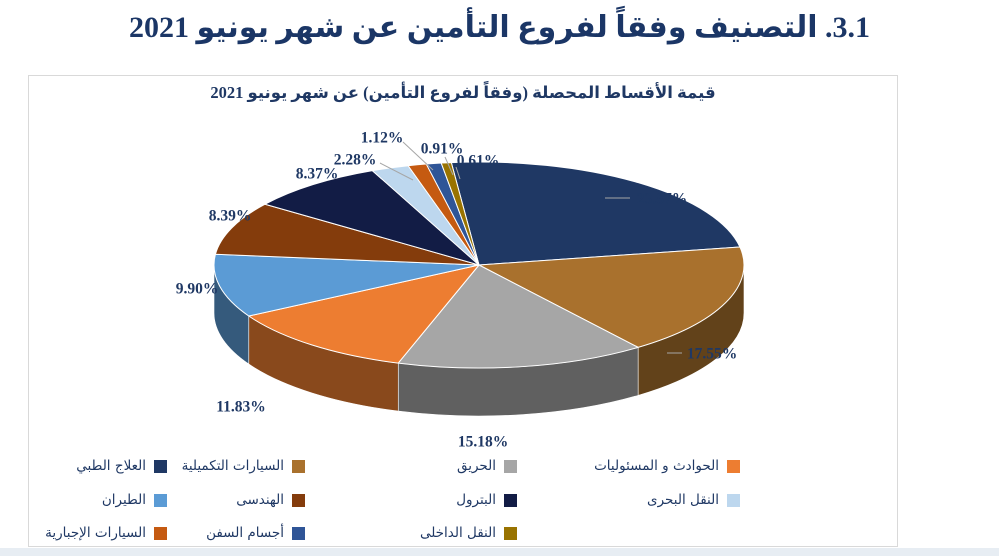 The width and height of the screenshot is (999, 556). What do you see at coordinates (483, 442) in the screenshot?
I see `data-label: 15.18%` at bounding box center [483, 442].